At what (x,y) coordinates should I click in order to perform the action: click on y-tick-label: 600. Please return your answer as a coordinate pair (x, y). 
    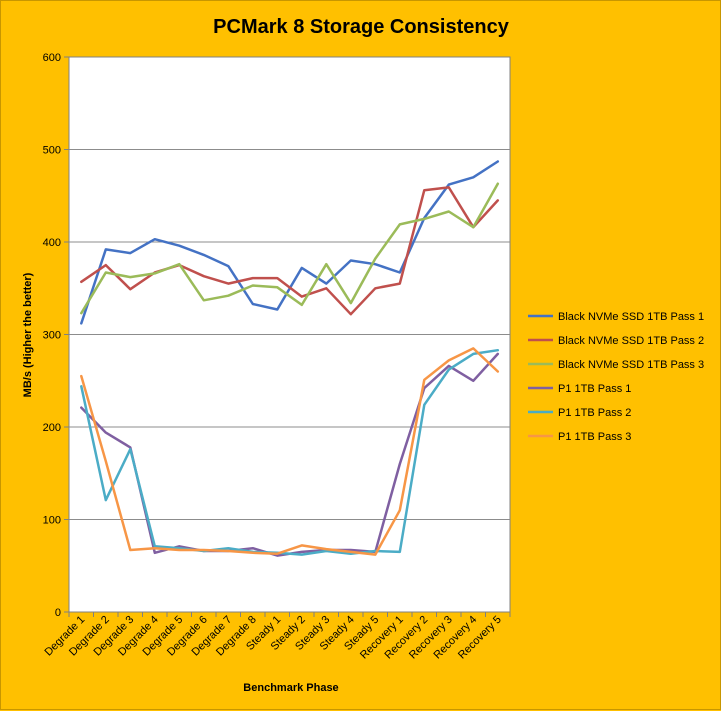
    Looking at the image, I should click on (52, 58).